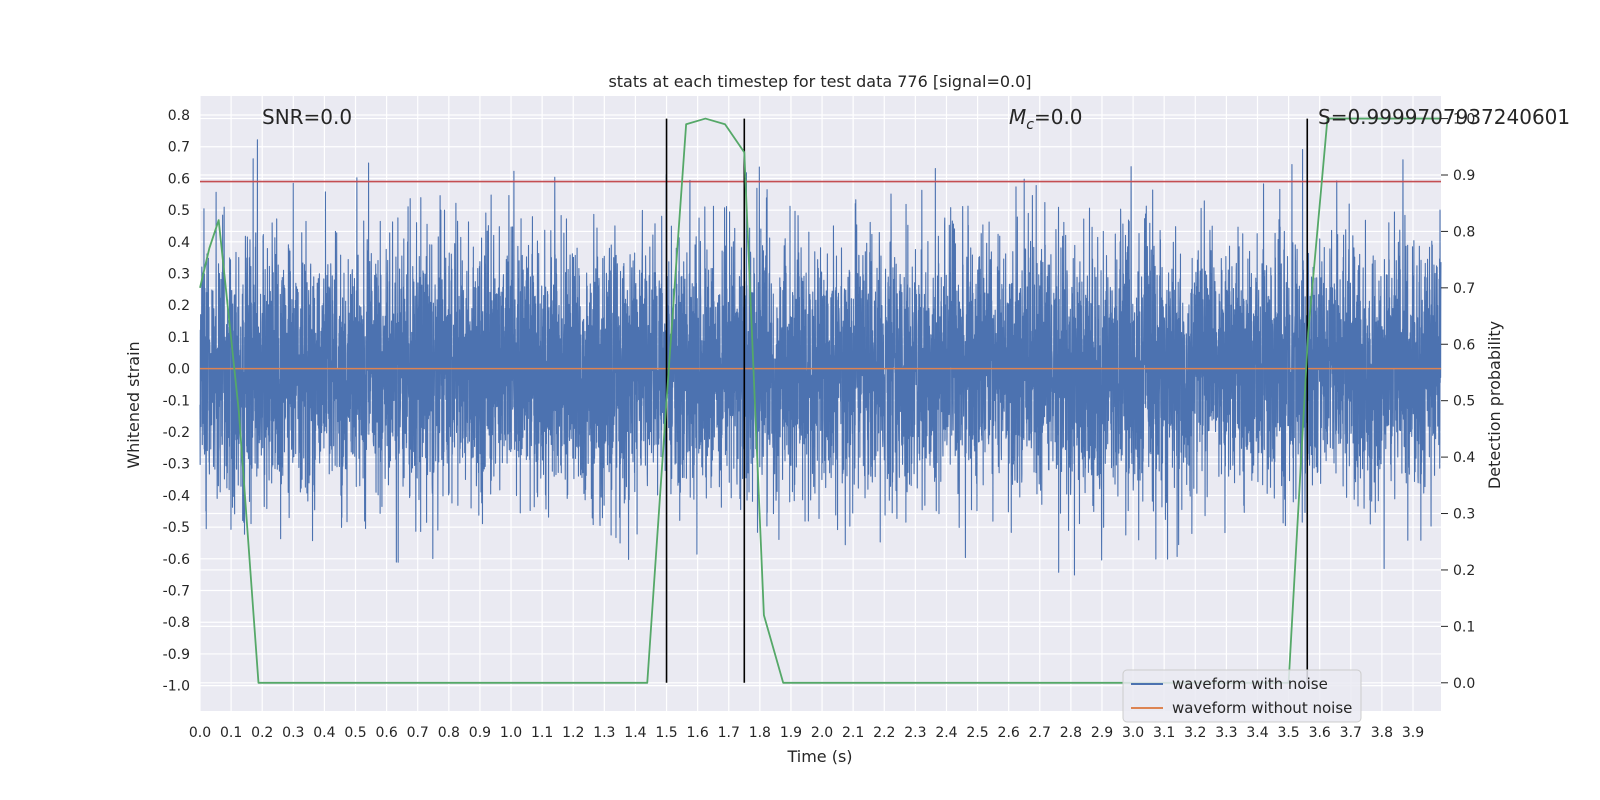  Describe the element at coordinates (293, 733) in the screenshot. I see `x-tick-label: 0.3` at that location.